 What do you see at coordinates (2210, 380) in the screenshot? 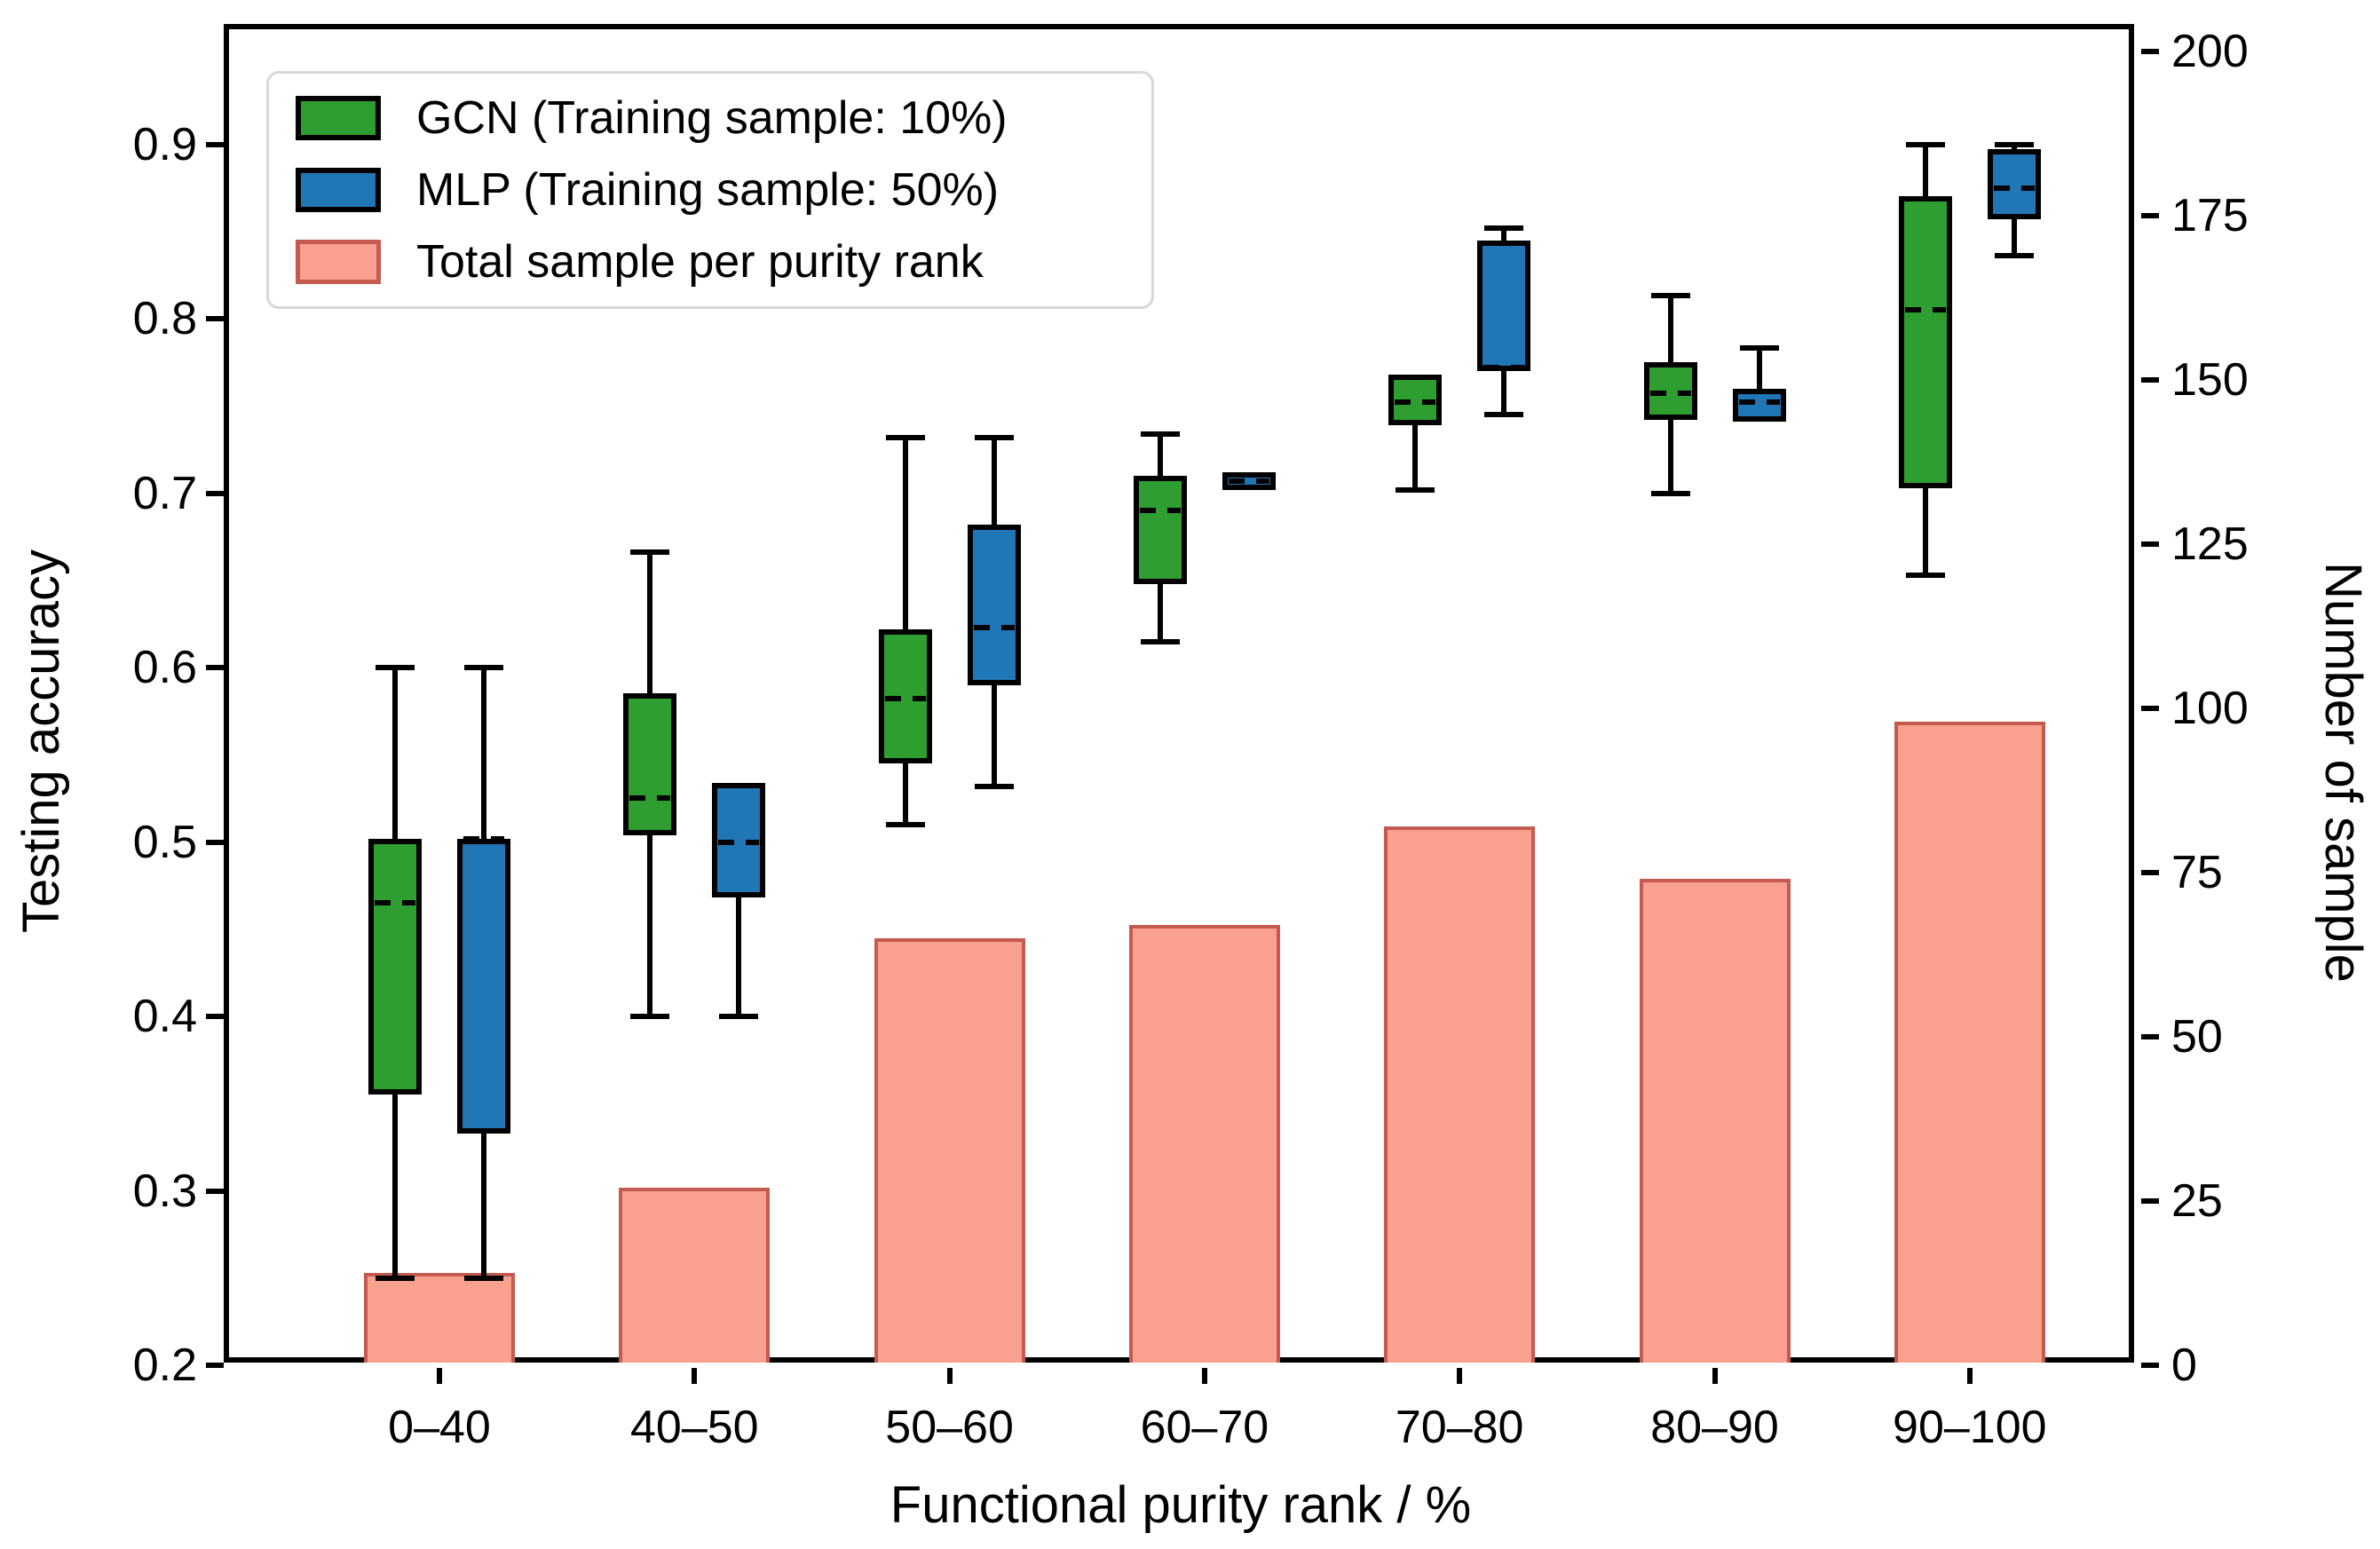
I see `y-right-tick-label: 150` at bounding box center [2210, 380].